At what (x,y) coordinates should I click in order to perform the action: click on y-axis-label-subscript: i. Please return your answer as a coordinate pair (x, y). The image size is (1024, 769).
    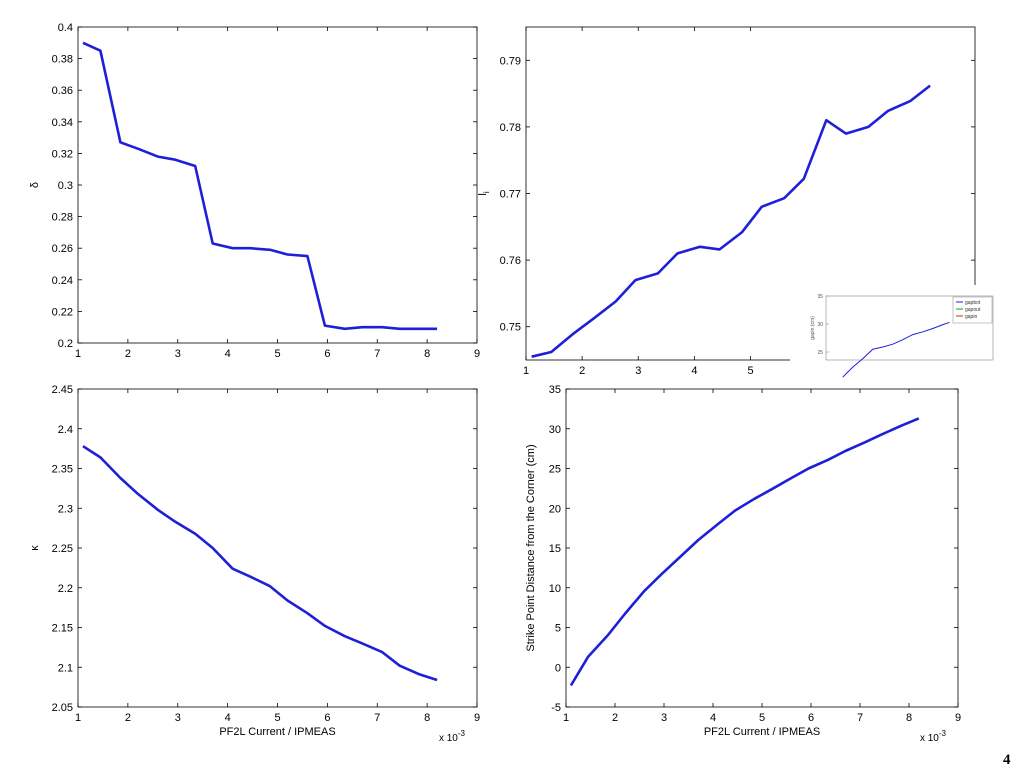
    Looking at the image, I should click on (486, 192).